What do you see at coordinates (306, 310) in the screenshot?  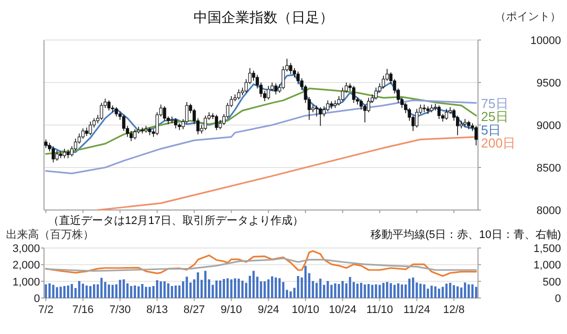 I see `x-tick-label: 10/10` at bounding box center [306, 310].